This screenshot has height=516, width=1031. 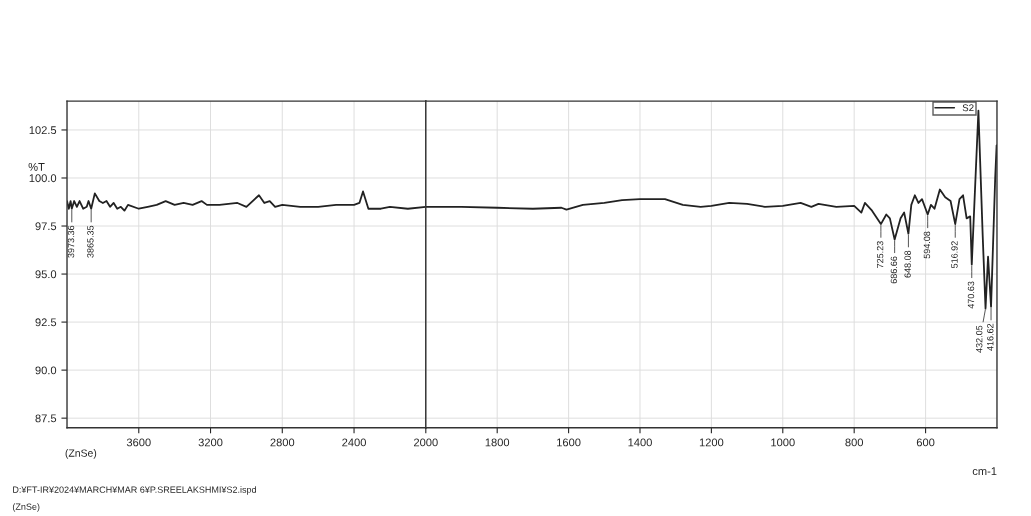 I want to click on y-tick-label: 97.5, so click(x=46, y=226).